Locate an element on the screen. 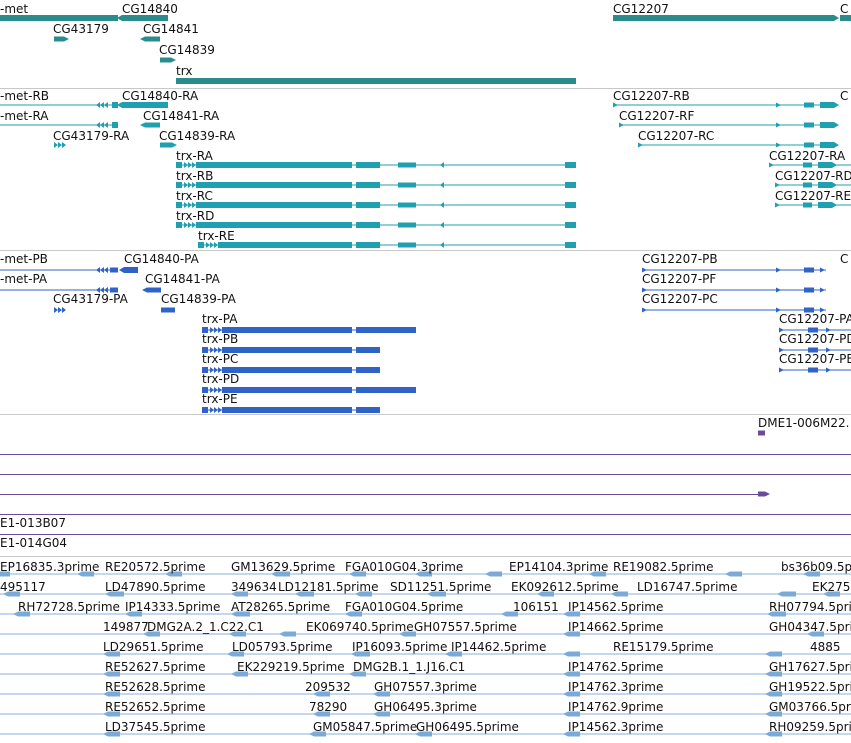 The image size is (851, 743). transcript-label: C is located at coordinates (844, 96).